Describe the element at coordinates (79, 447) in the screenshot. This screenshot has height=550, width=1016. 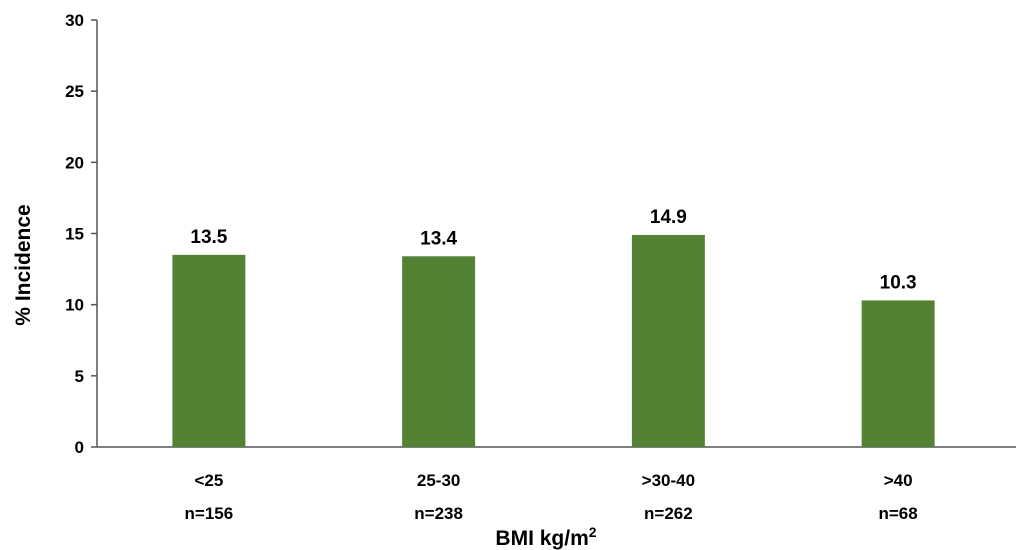
I see `y-tick-label: 0` at that location.